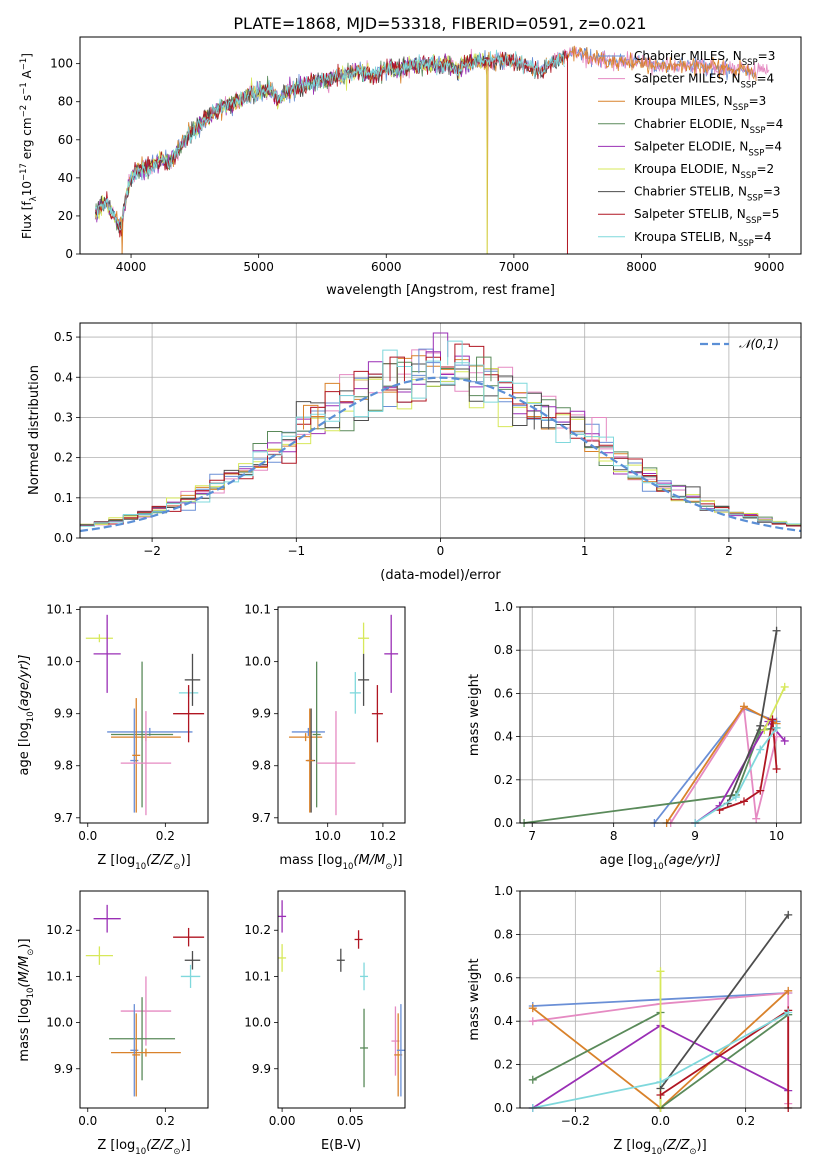 The height and width of the screenshot is (1170, 819). What do you see at coordinates (383, 836) in the screenshot?
I see `x-tick-label: 10.2` at bounding box center [383, 836].